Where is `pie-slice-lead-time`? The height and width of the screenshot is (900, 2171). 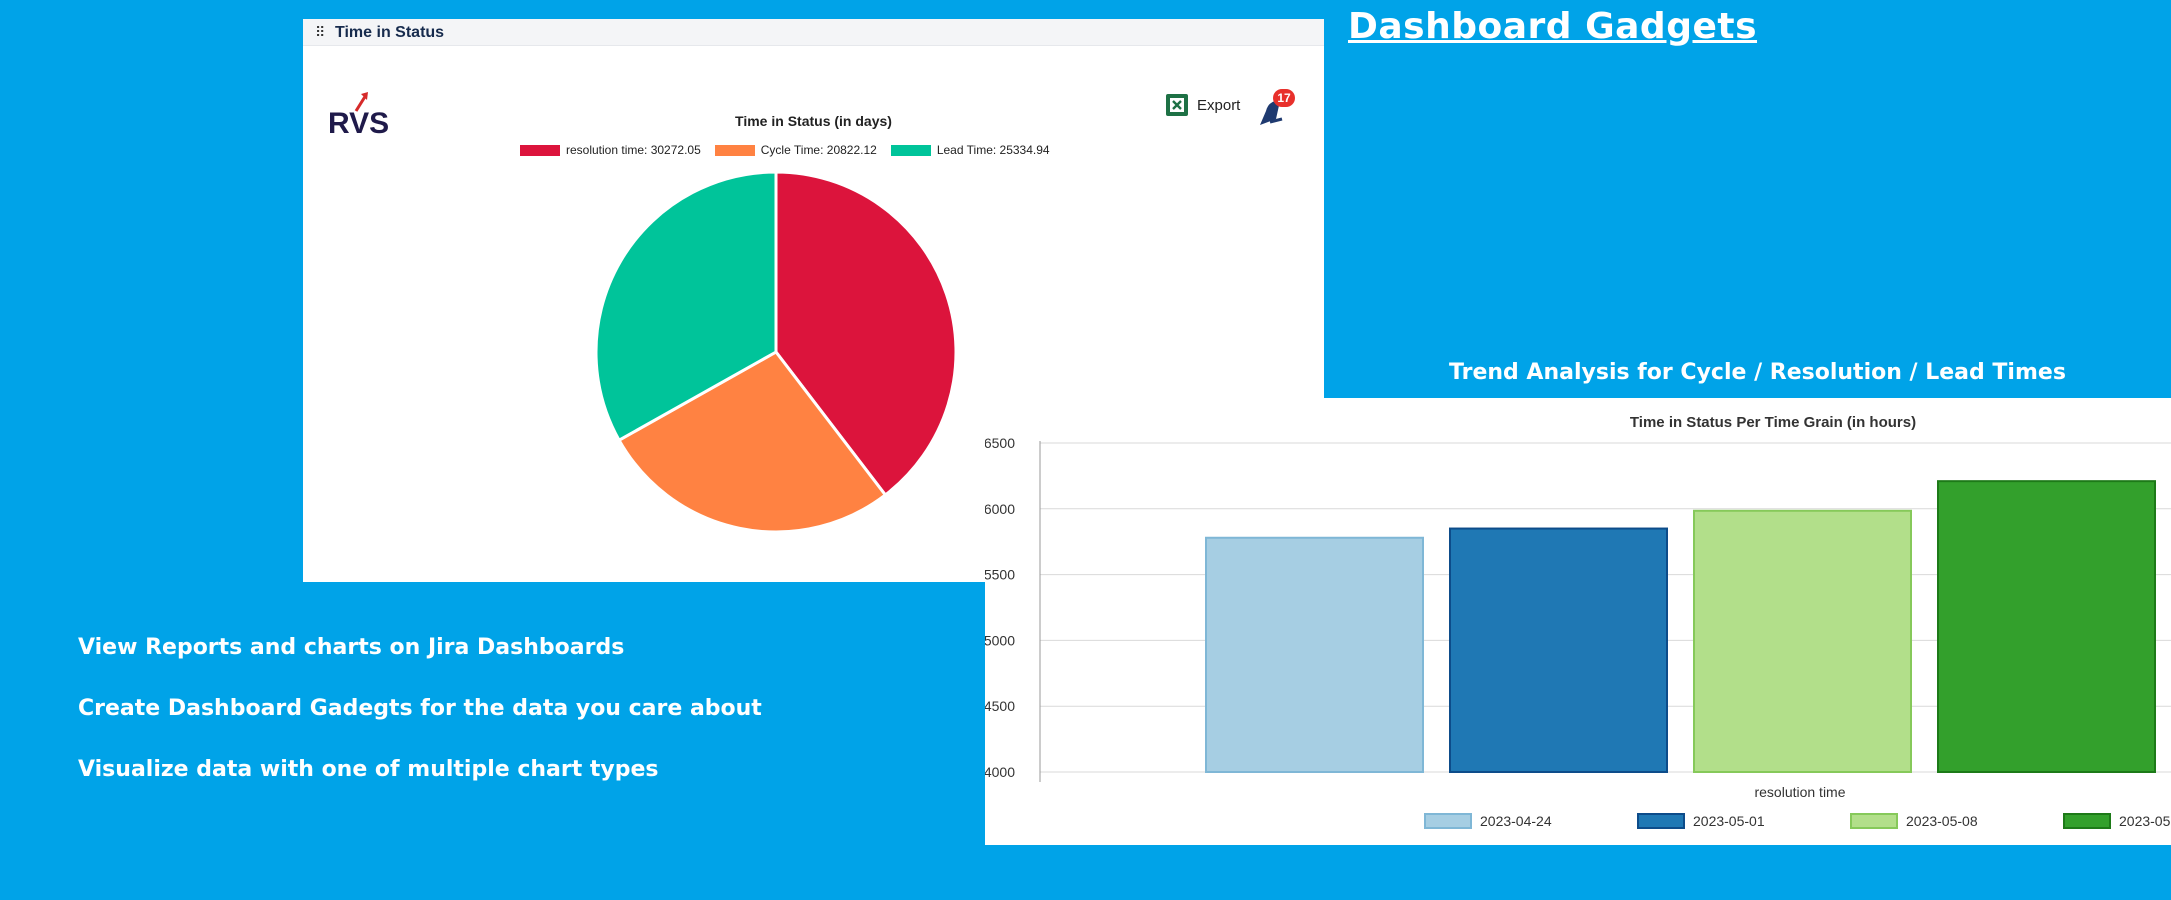
pie-slice-lead-time is located at coordinates (686, 306).